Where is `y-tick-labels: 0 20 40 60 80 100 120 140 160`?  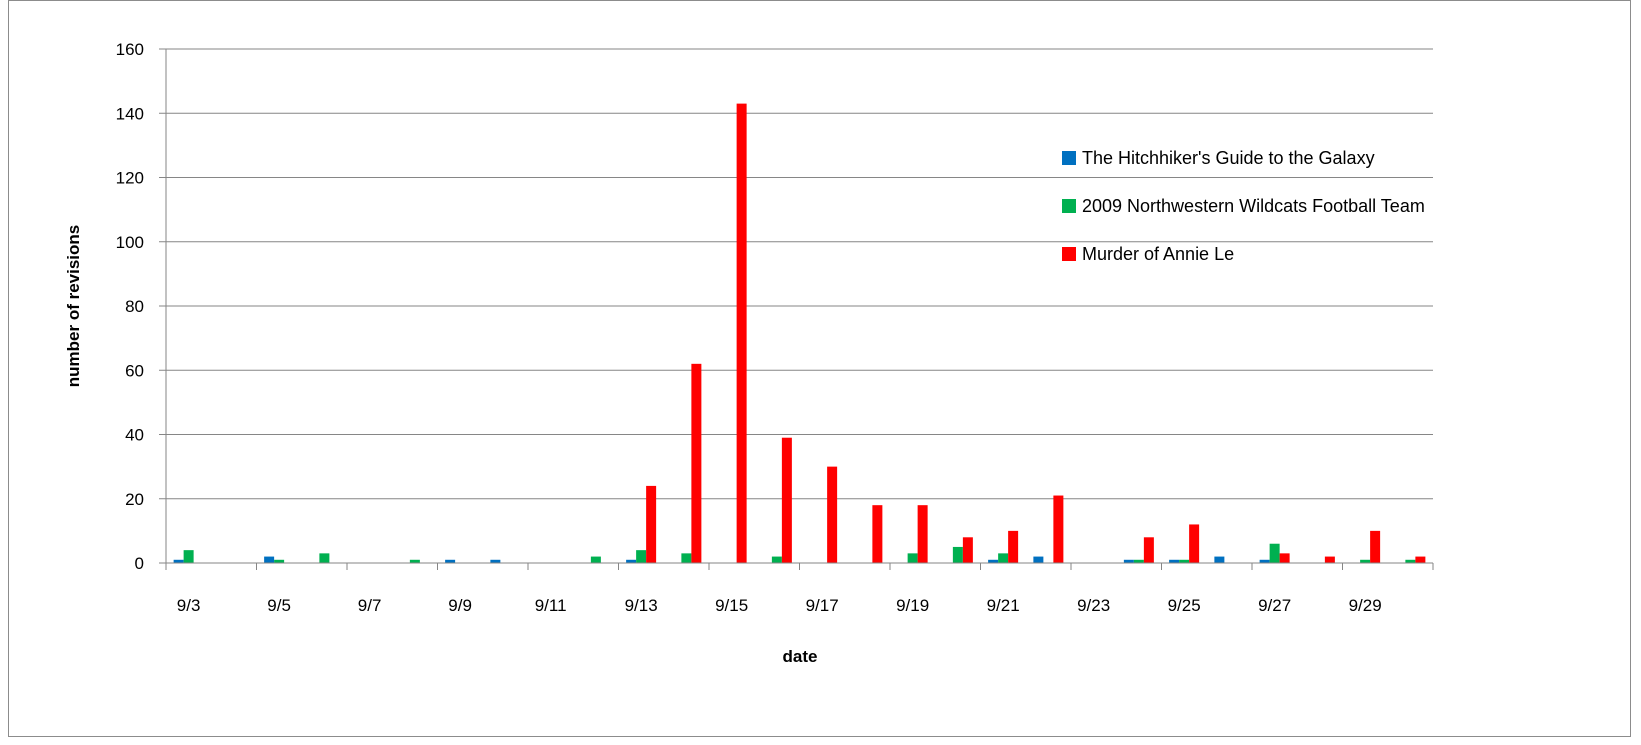 y-tick-labels: 0 20 40 60 80 100 120 140 160 is located at coordinates (130, 306).